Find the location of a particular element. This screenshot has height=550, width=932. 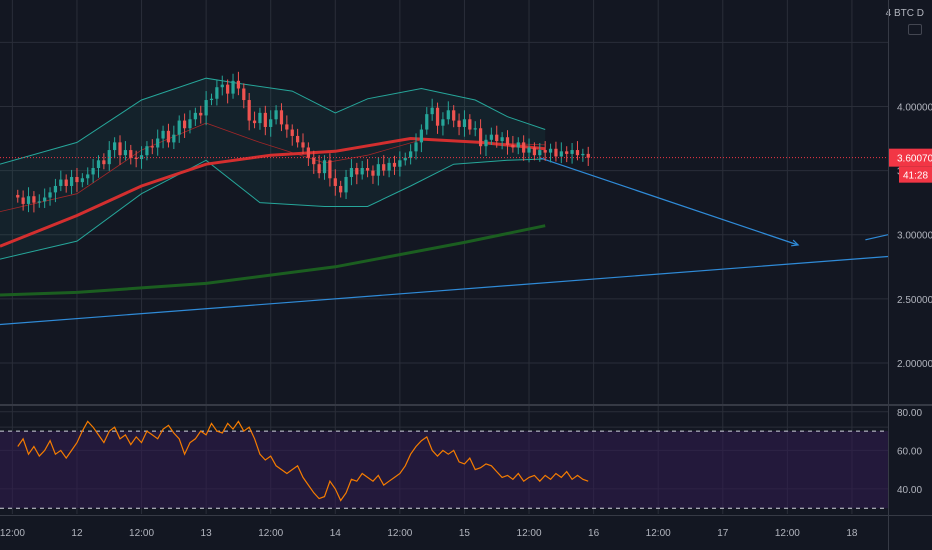

time-tick-label: 18 is located at coordinates (852, 533).